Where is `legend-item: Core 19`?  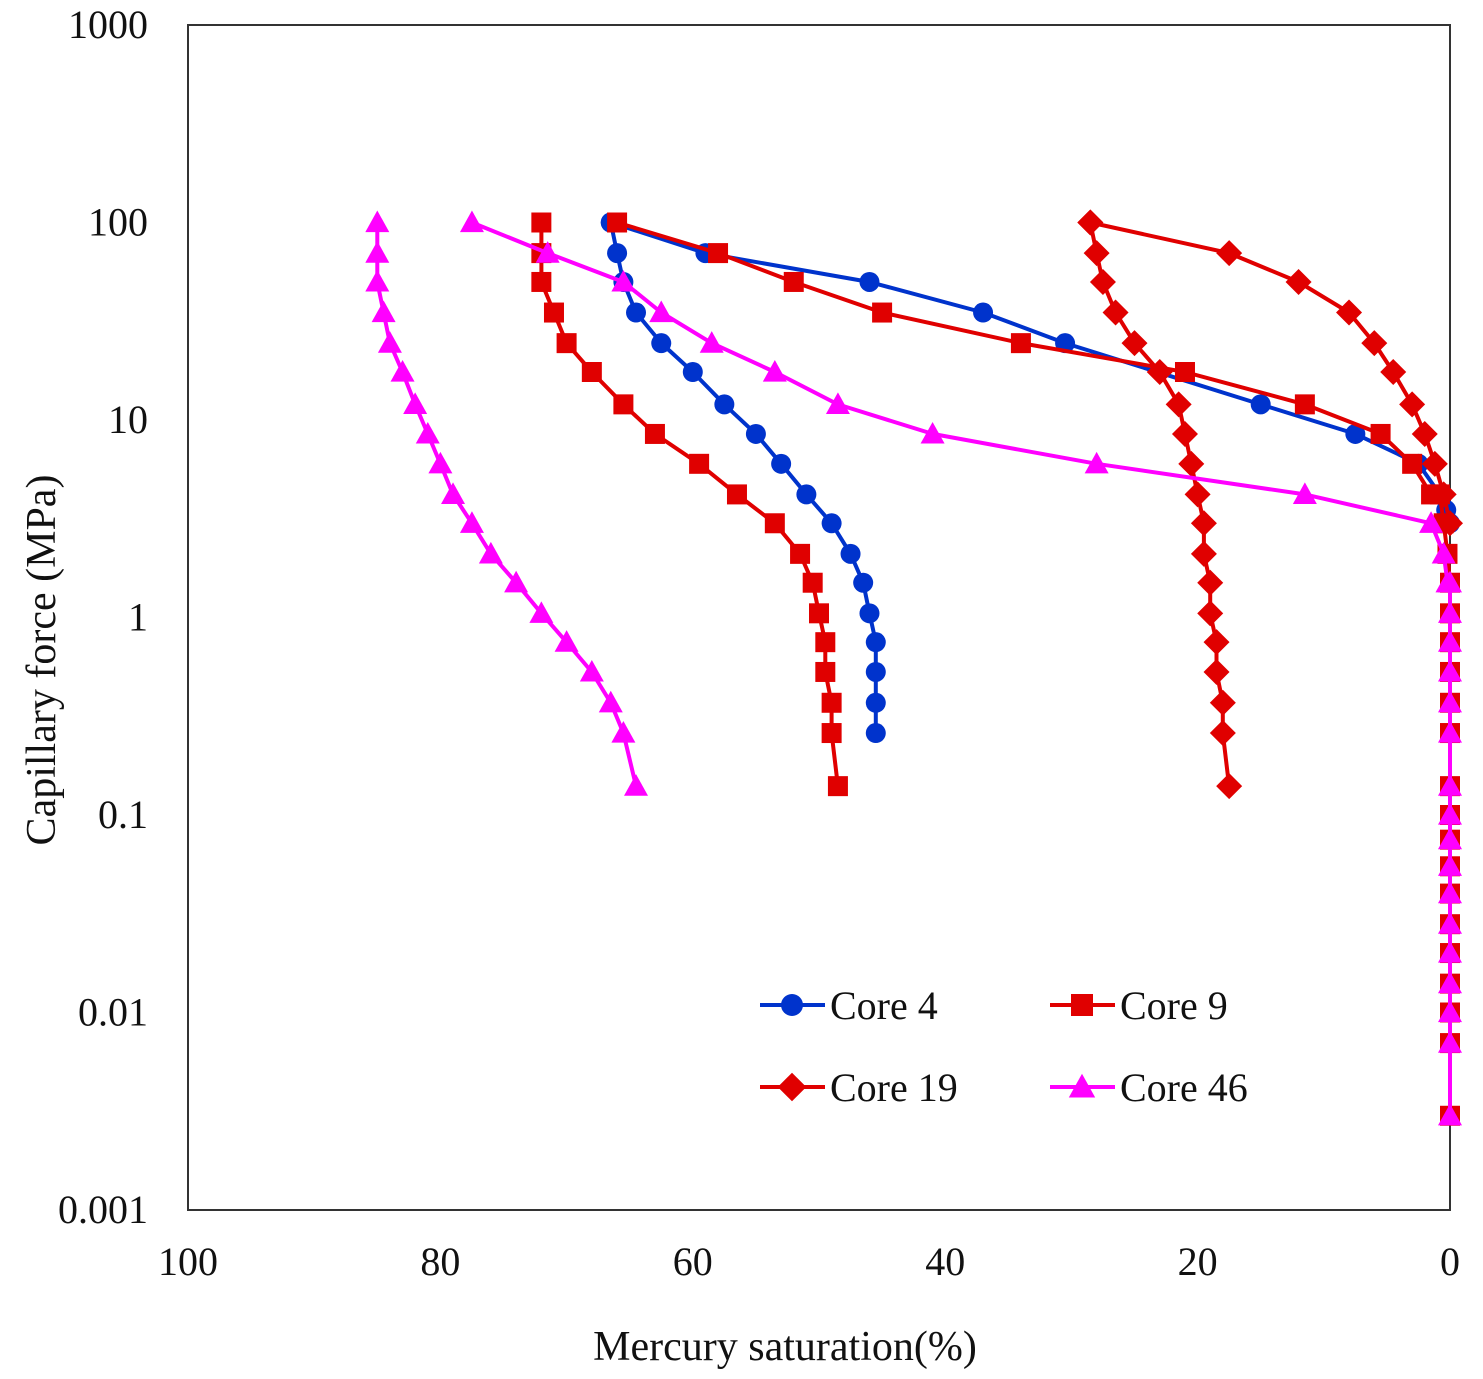 legend-item: Core 19 is located at coordinates (859, 1087).